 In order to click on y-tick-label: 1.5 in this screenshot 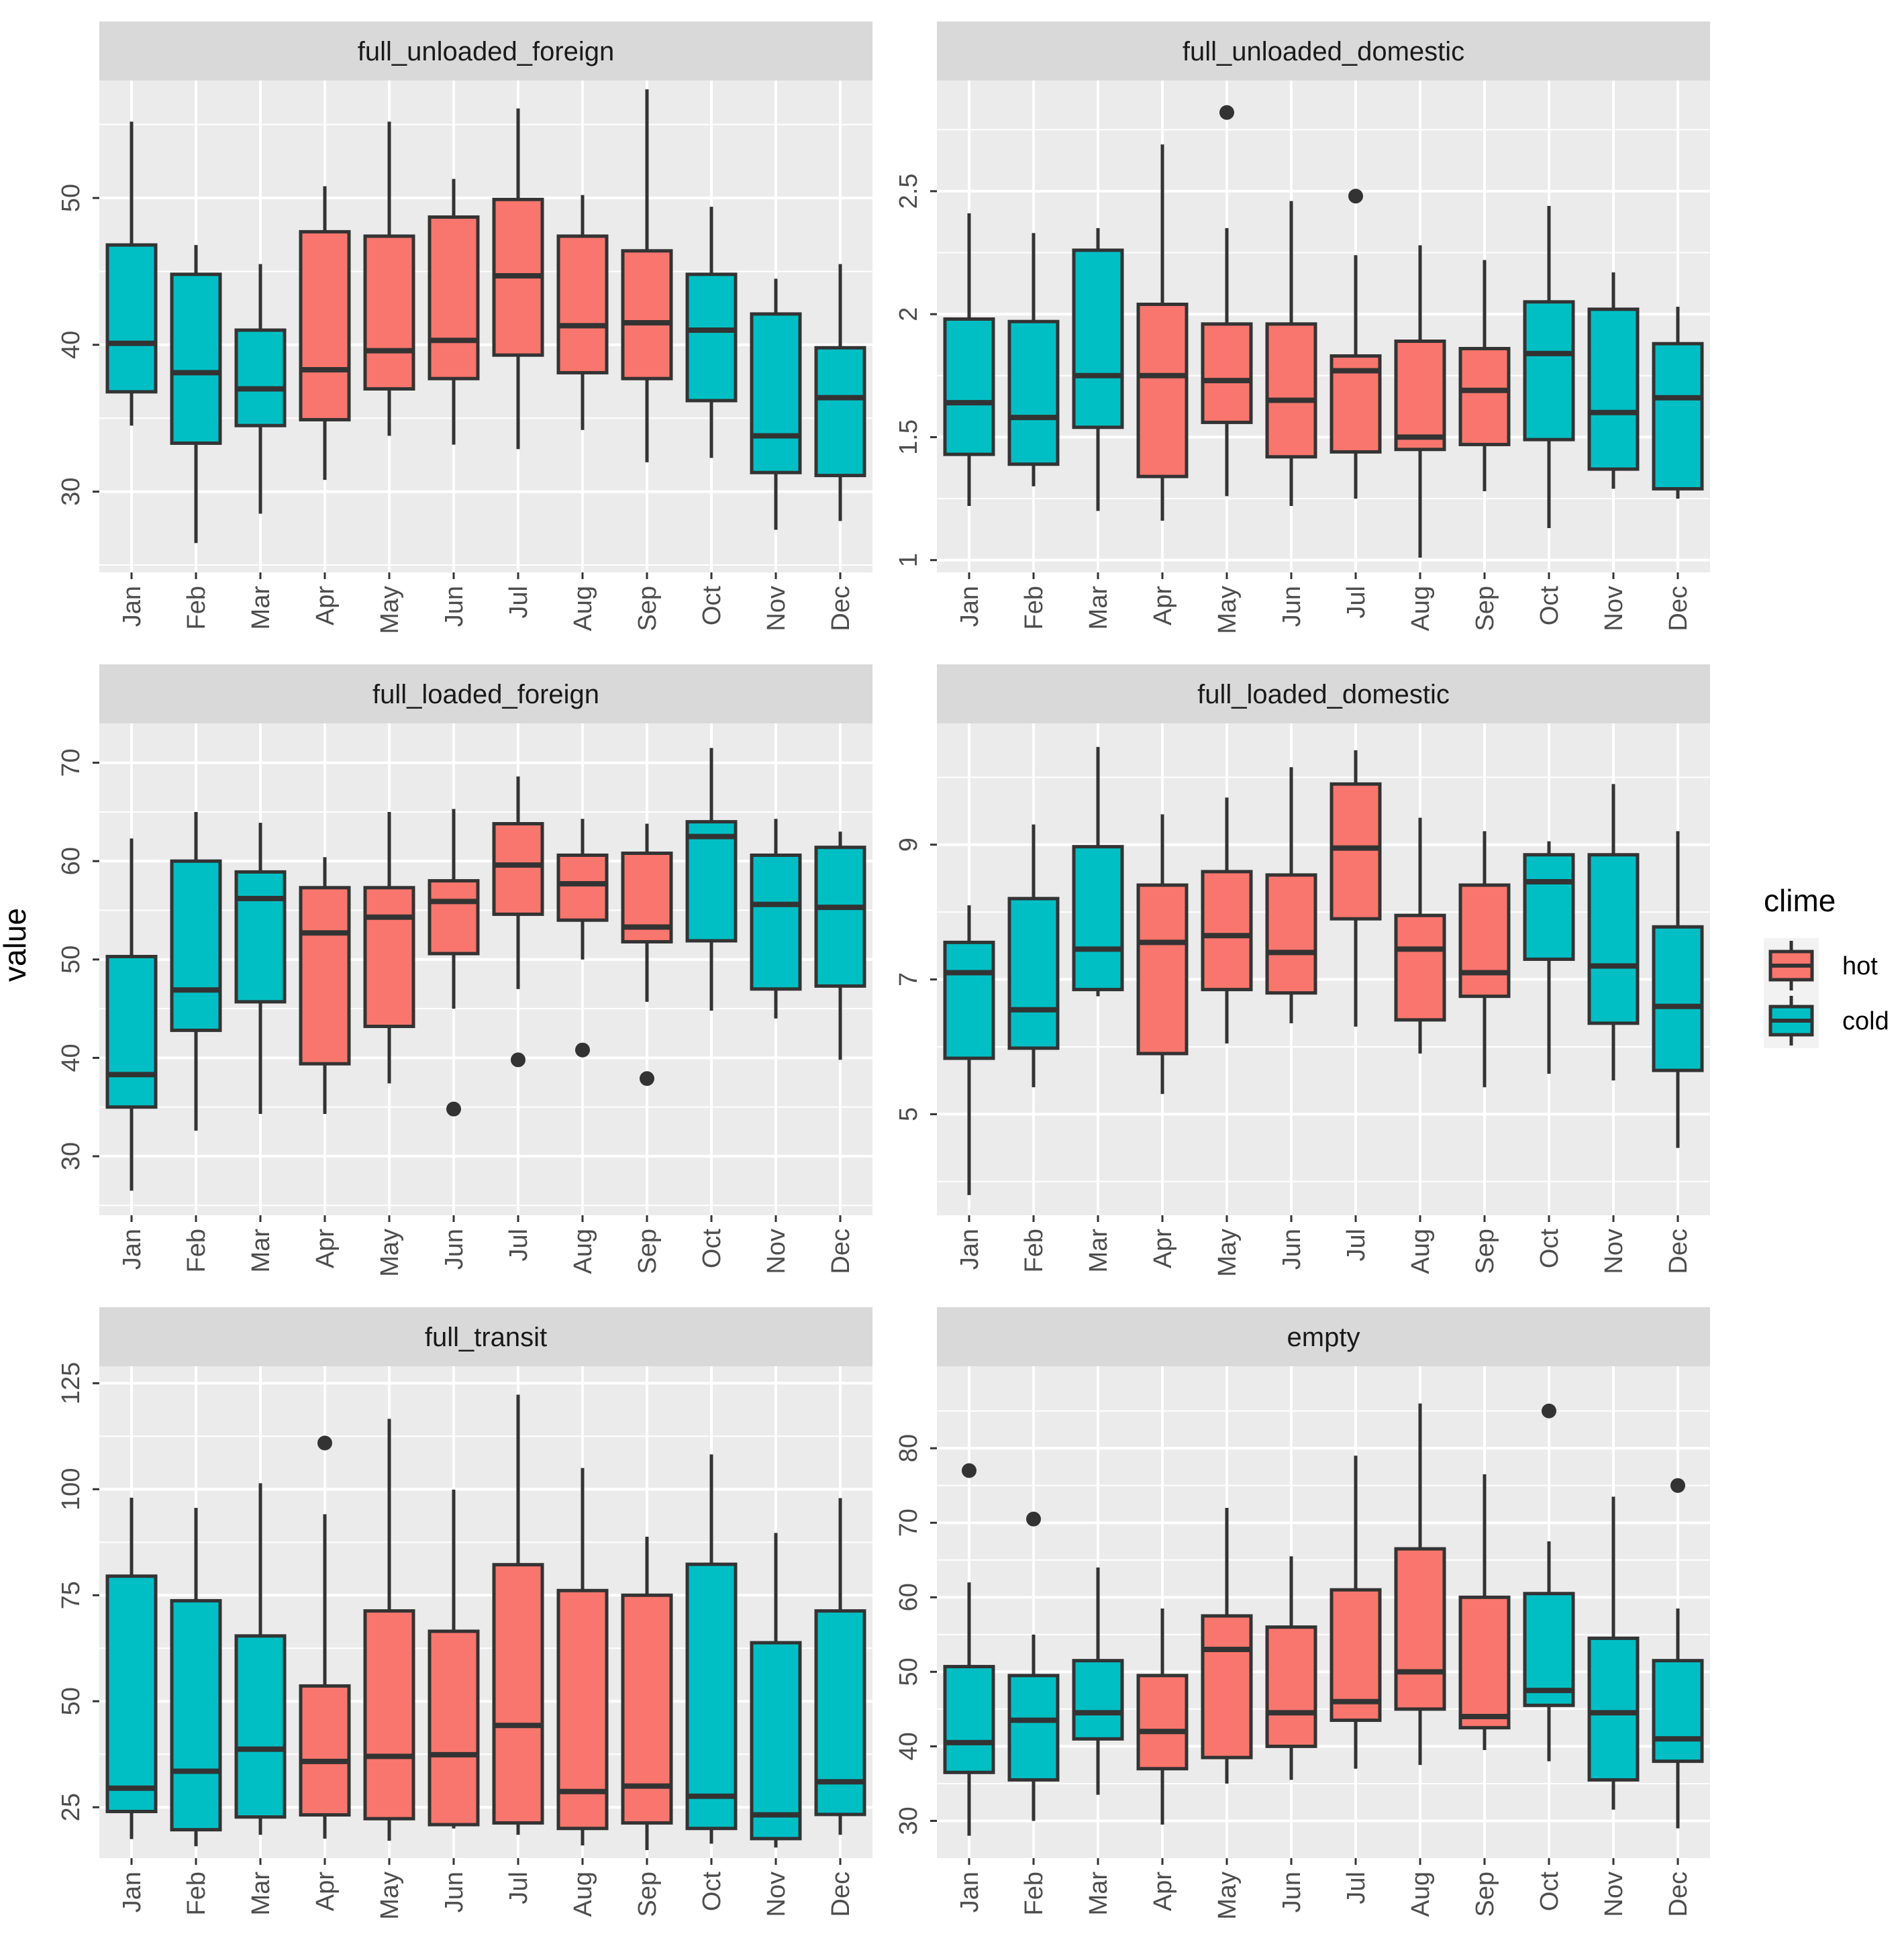, I will do `click(909, 437)`.